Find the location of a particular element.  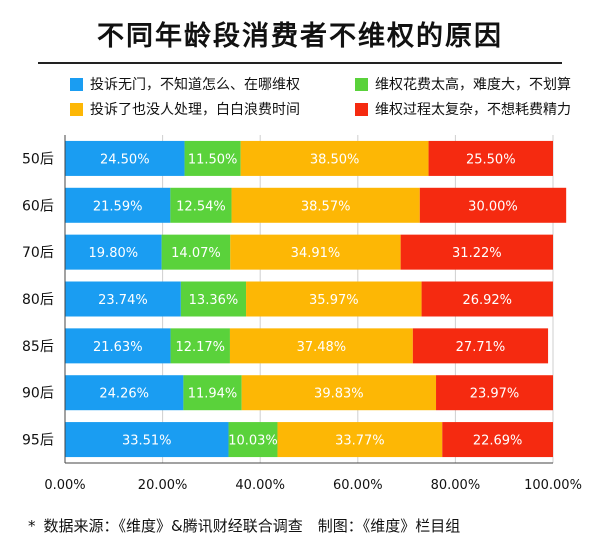

legend-label-1: 投诉无门，不知道怎么、在哪维权 is located at coordinates (195, 85).